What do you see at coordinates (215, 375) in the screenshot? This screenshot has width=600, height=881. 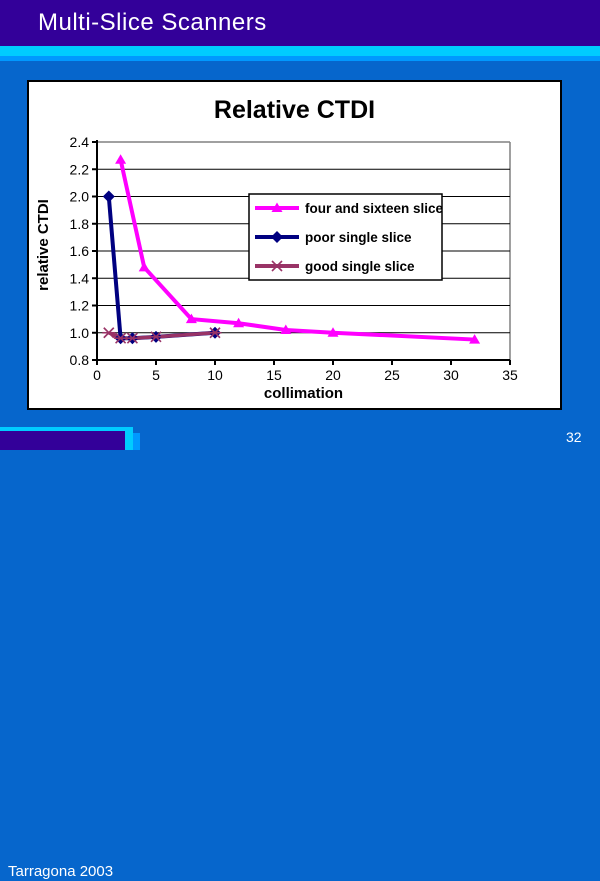 I see `x-tick-label: 10` at bounding box center [215, 375].